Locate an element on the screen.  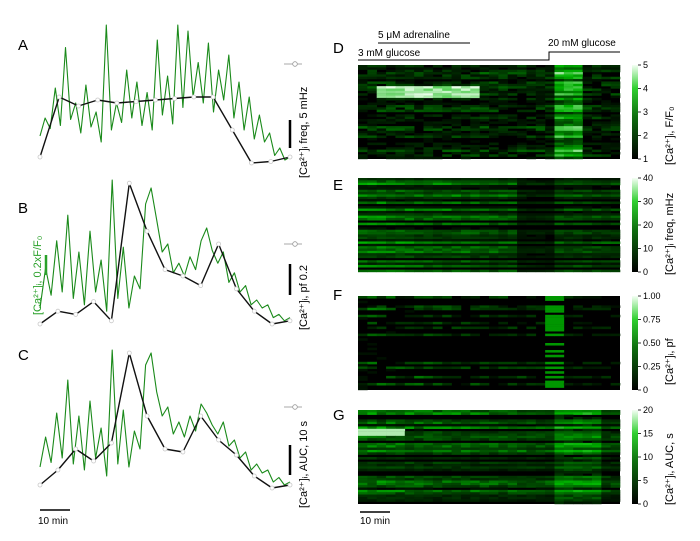
colorbar-tick-label: 1 is located at coordinates (645, 159).